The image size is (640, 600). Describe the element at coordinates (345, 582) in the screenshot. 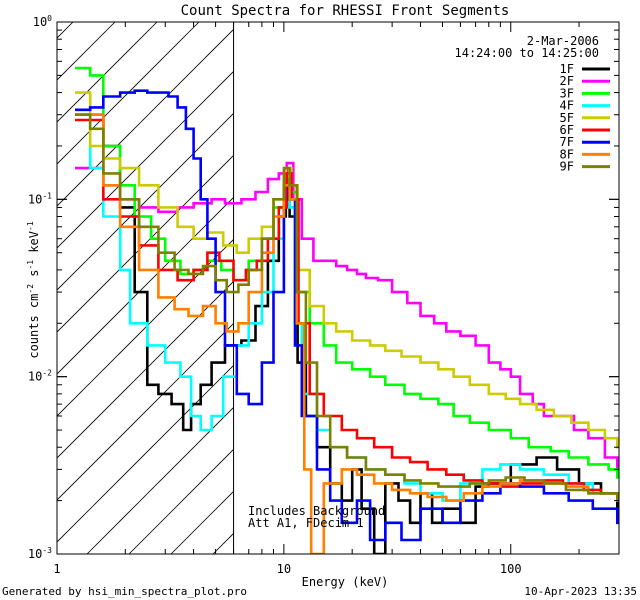

I see `x-axis-label: Energy (keV)` at that location.